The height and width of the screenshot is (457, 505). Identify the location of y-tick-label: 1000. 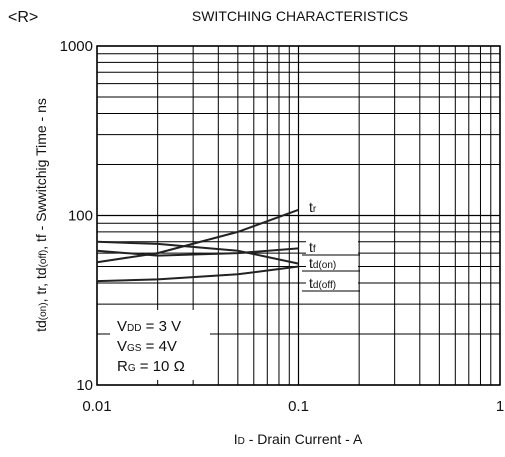
(76, 46).